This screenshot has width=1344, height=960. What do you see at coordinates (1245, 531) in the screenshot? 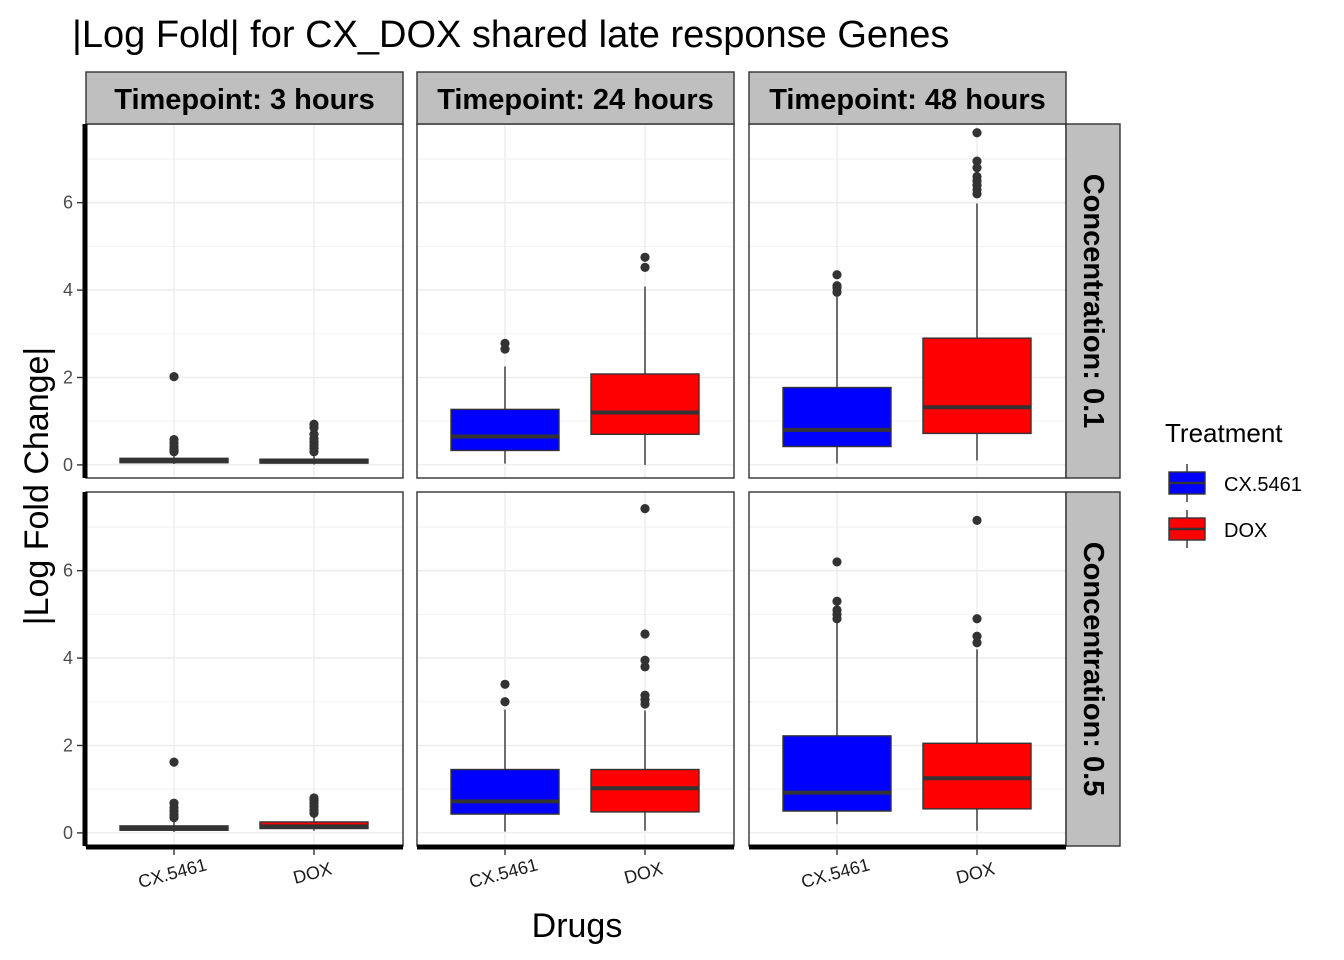
I see `legend-label: DOX` at bounding box center [1245, 531].